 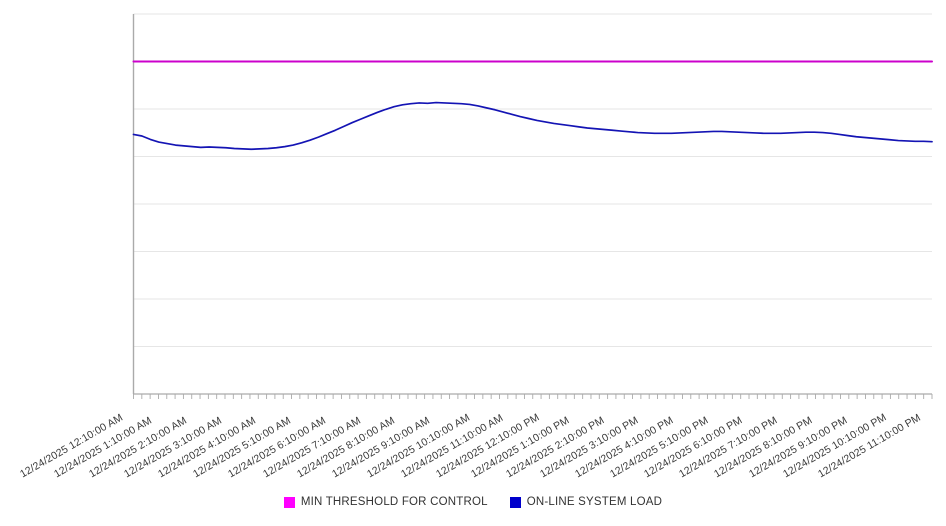 I want to click on series-group, so click(x=532, y=105).